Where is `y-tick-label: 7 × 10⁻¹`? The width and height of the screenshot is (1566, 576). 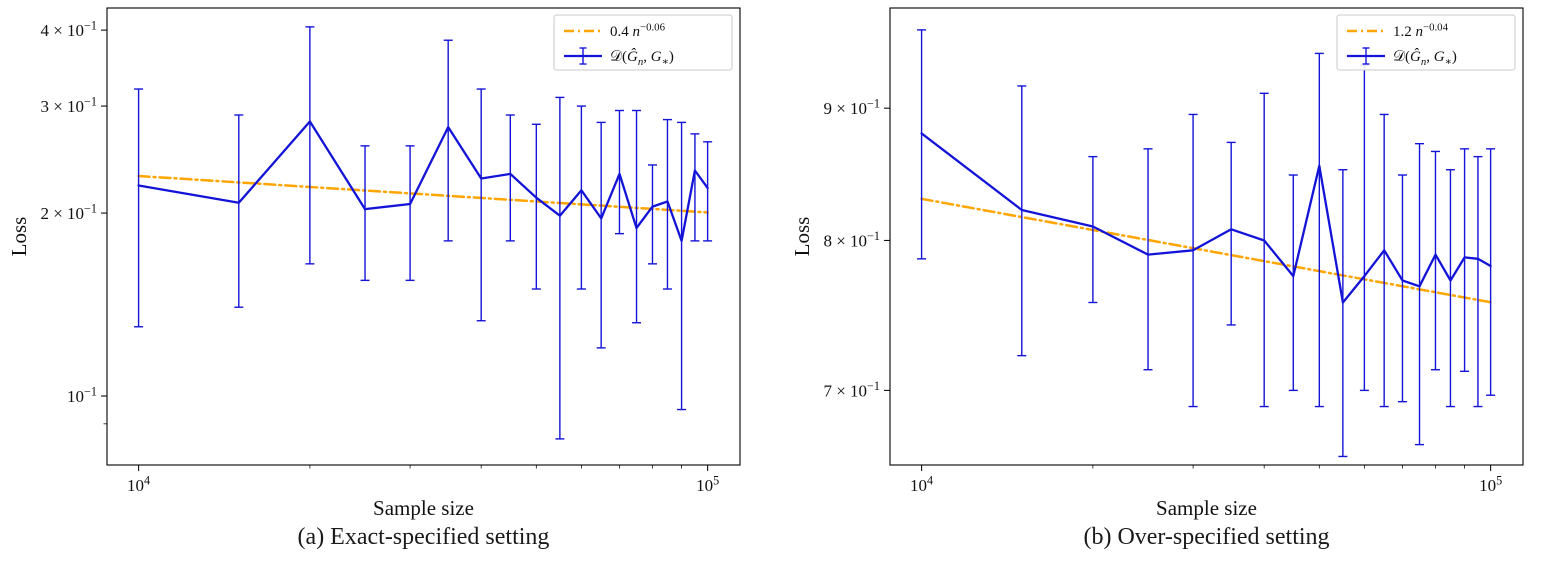
y-tick-label: 7 × 10⁻¹ is located at coordinates (851, 389).